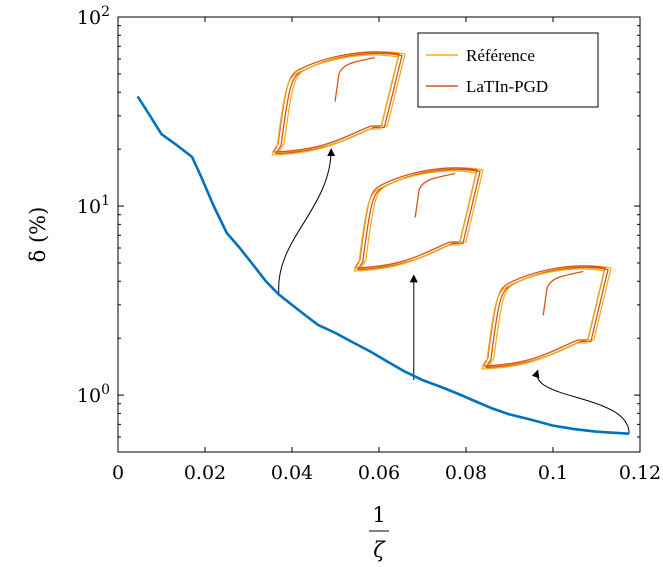  What do you see at coordinates (118, 473) in the screenshot?
I see `x-tick-label: 0` at bounding box center [118, 473].